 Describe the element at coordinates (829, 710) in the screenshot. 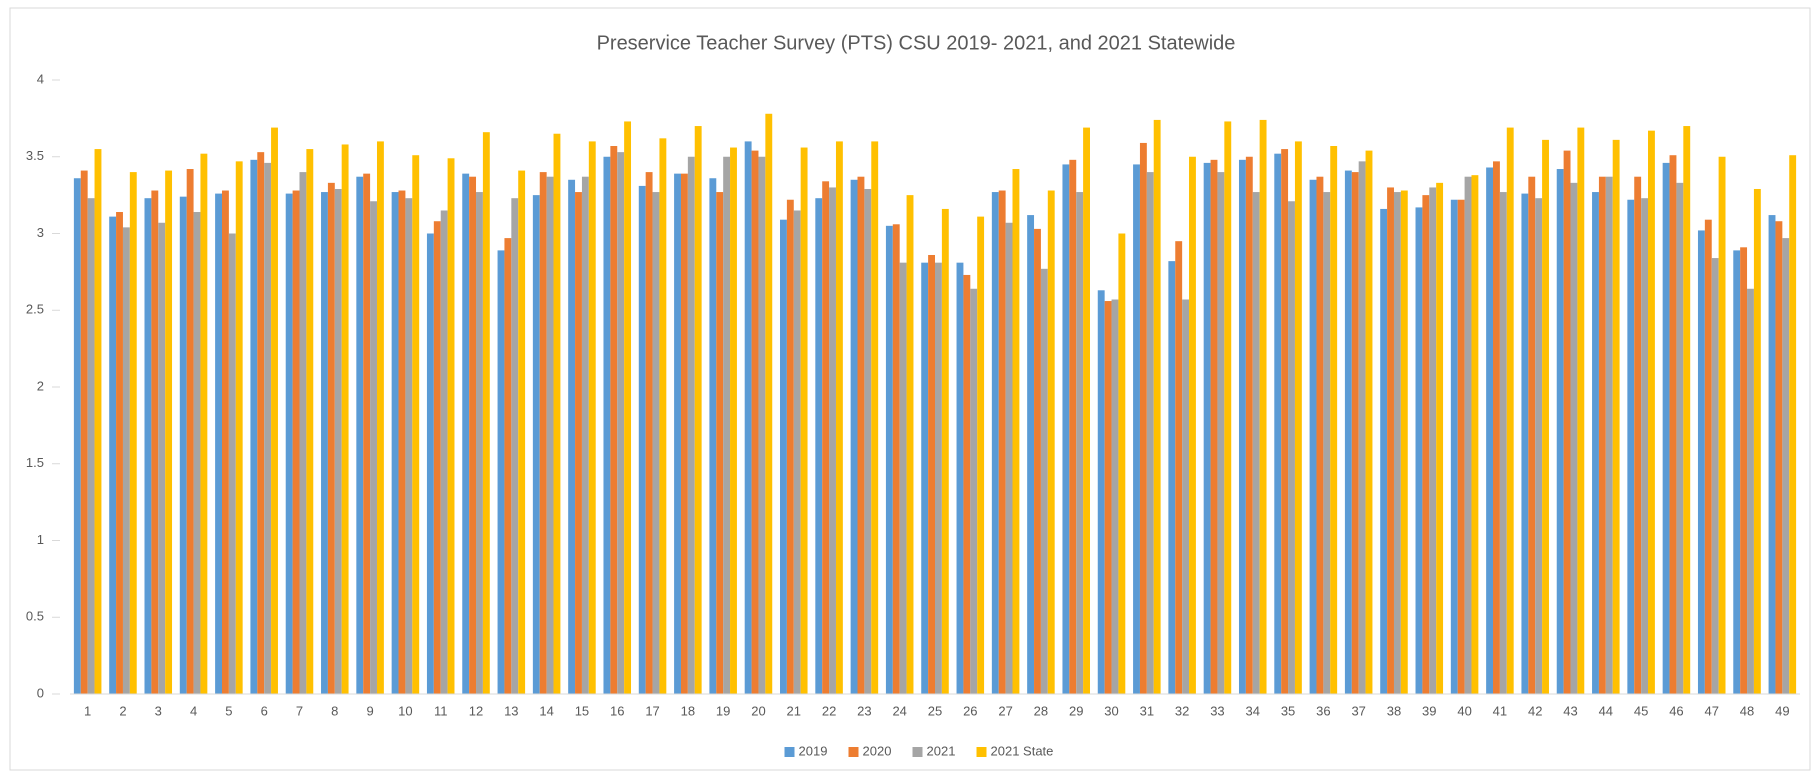

I see `x-tick-label: 22` at that location.